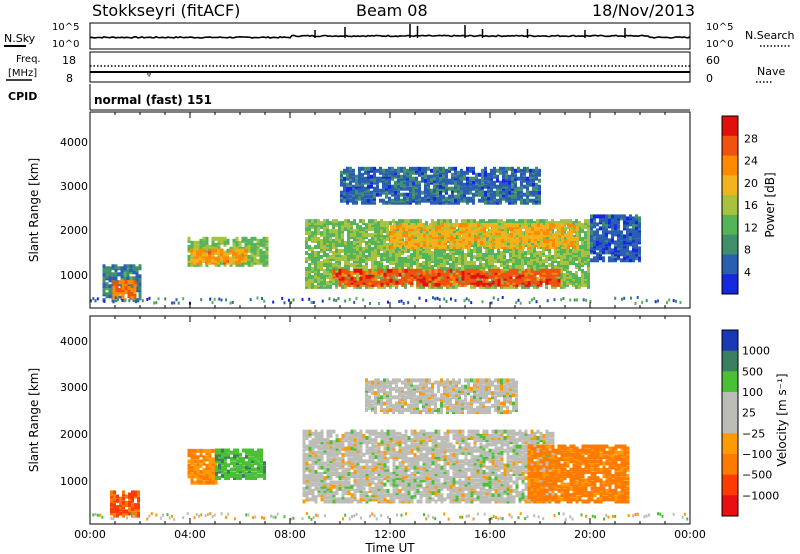  Describe the element at coordinates (74, 230) in the screenshot. I see `power-ytick-2000: 2000` at that location.